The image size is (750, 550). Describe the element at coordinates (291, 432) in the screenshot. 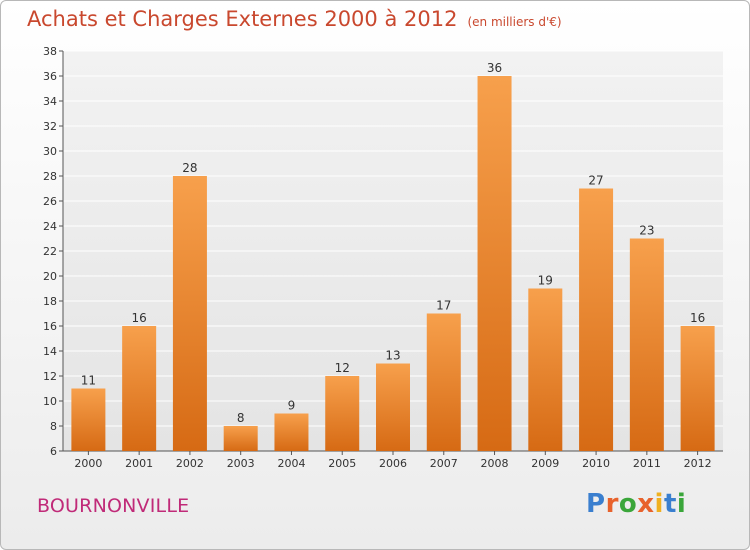

I see `bar-2004` at that location.